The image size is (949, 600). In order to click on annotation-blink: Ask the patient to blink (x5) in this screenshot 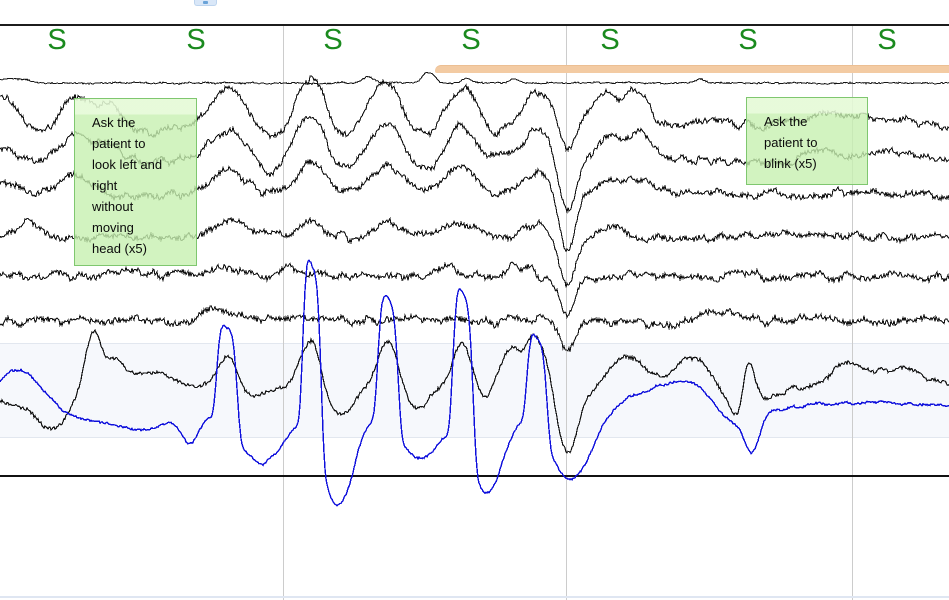, I will do `click(807, 141)`.